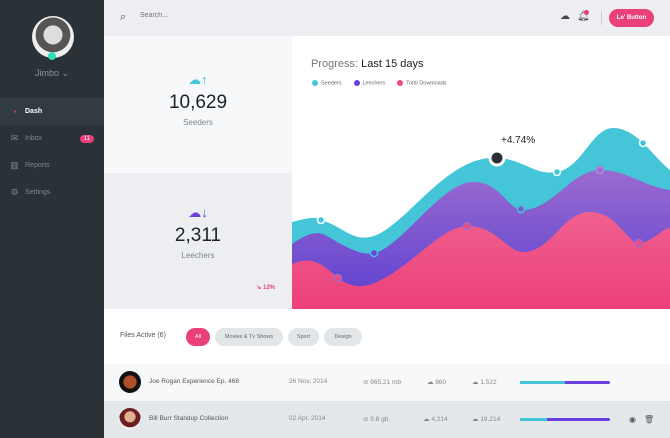  I want to click on le-button: Le' Button, so click(631, 18).